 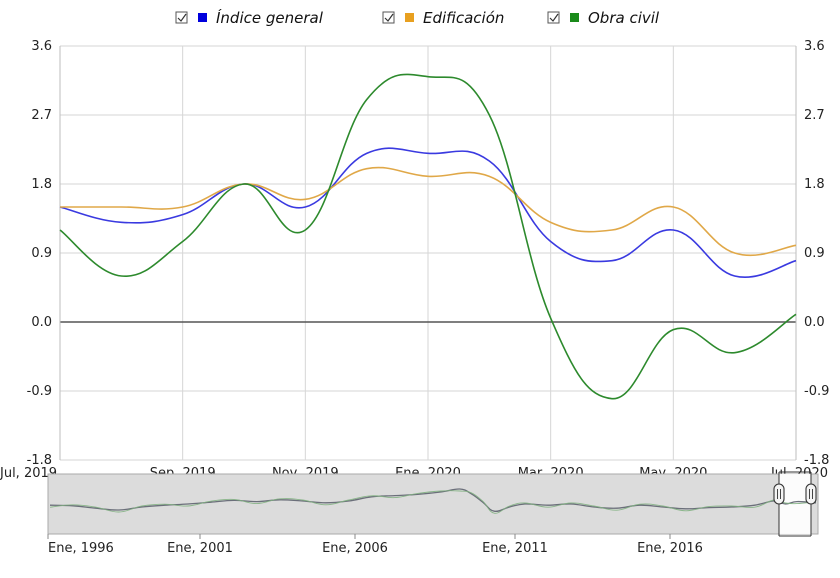 What do you see at coordinates (355, 548) in the screenshot?
I see `navigator-tick-label: Ene, 2006` at bounding box center [355, 548].